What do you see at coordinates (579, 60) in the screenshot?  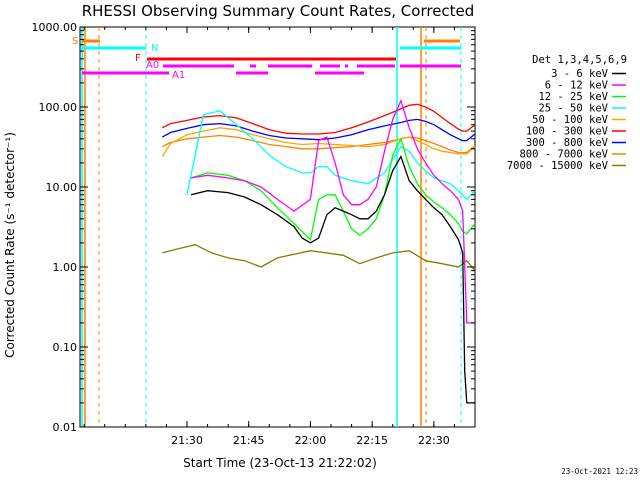 I see `legend-title: Det 1,3,4,5,6,9` at bounding box center [579, 60].